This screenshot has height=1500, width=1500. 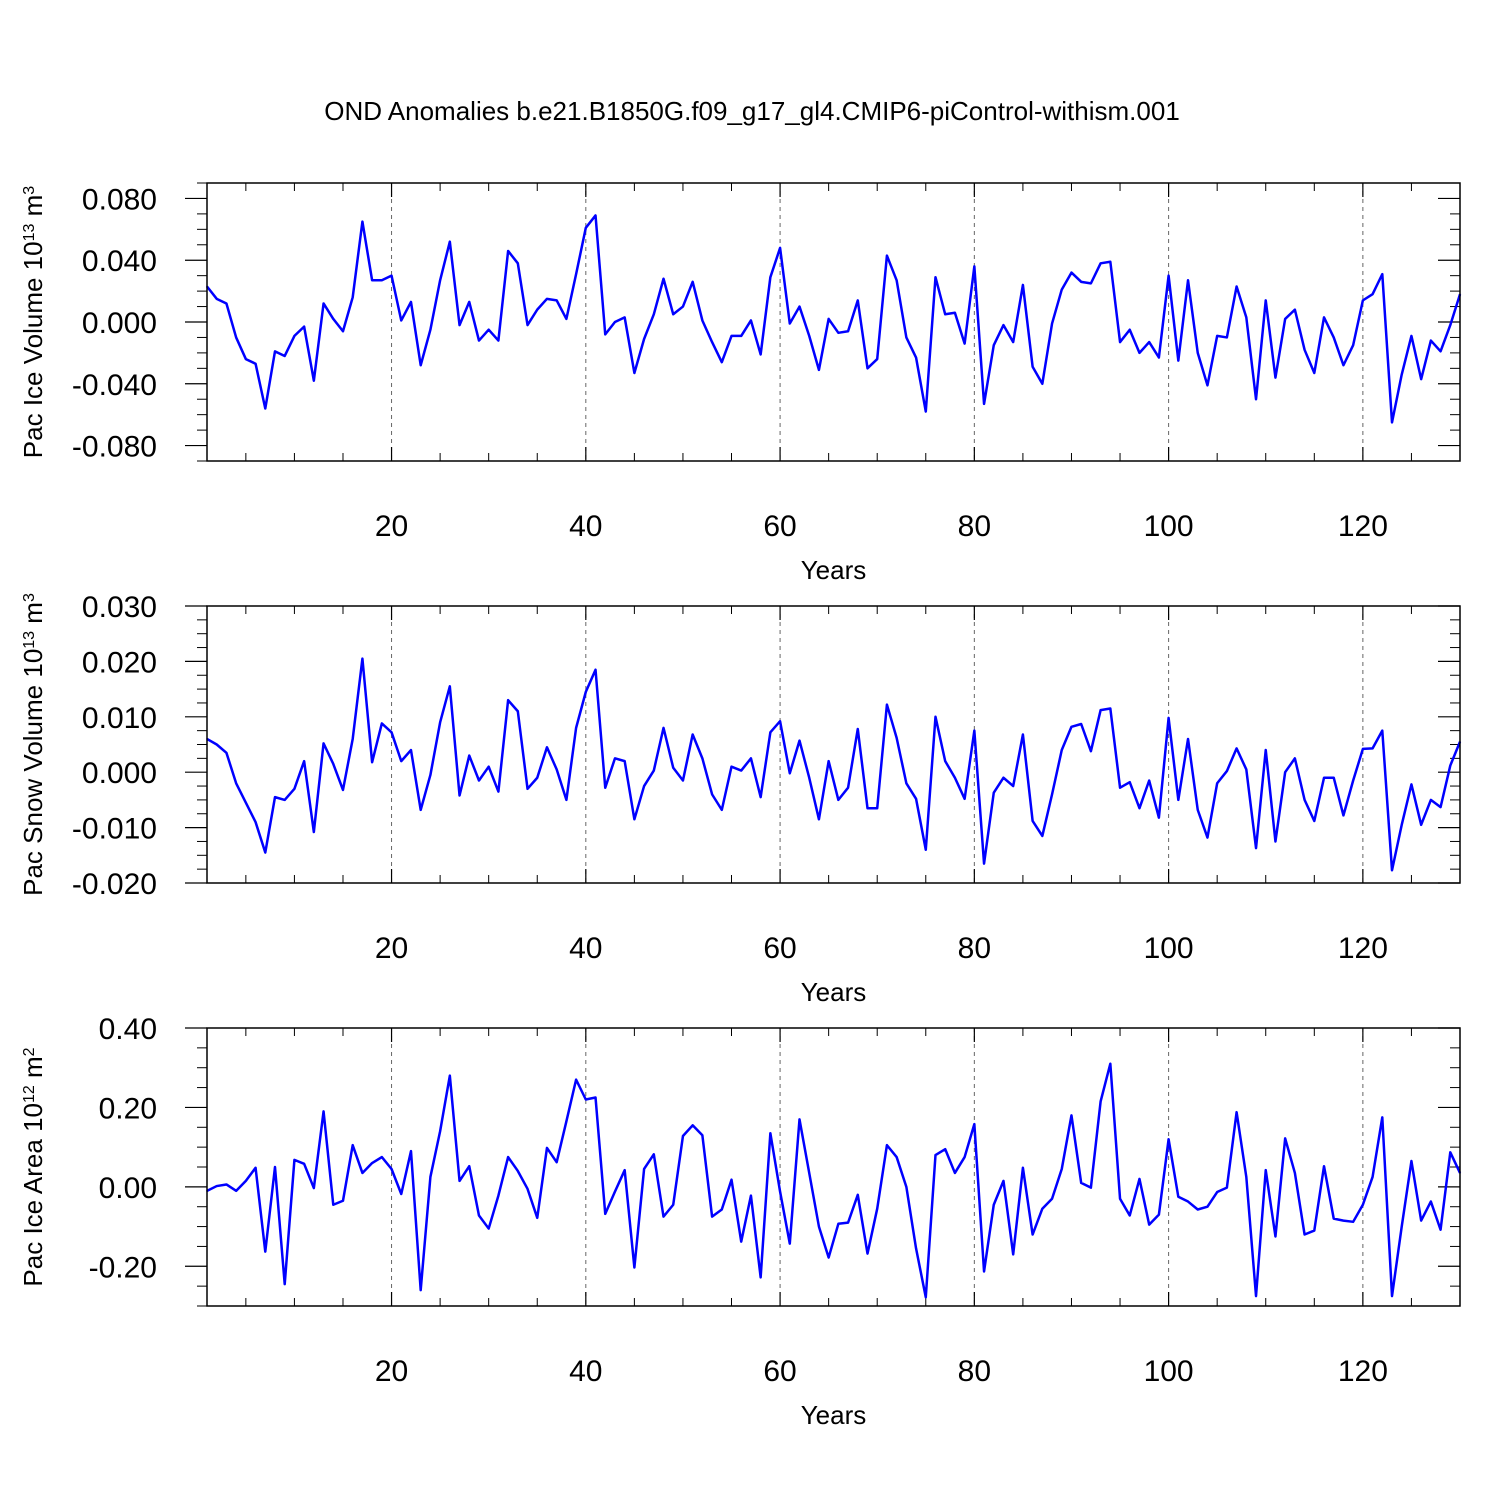 I want to click on x-tick-label: 100, so click(x=1169, y=1371).